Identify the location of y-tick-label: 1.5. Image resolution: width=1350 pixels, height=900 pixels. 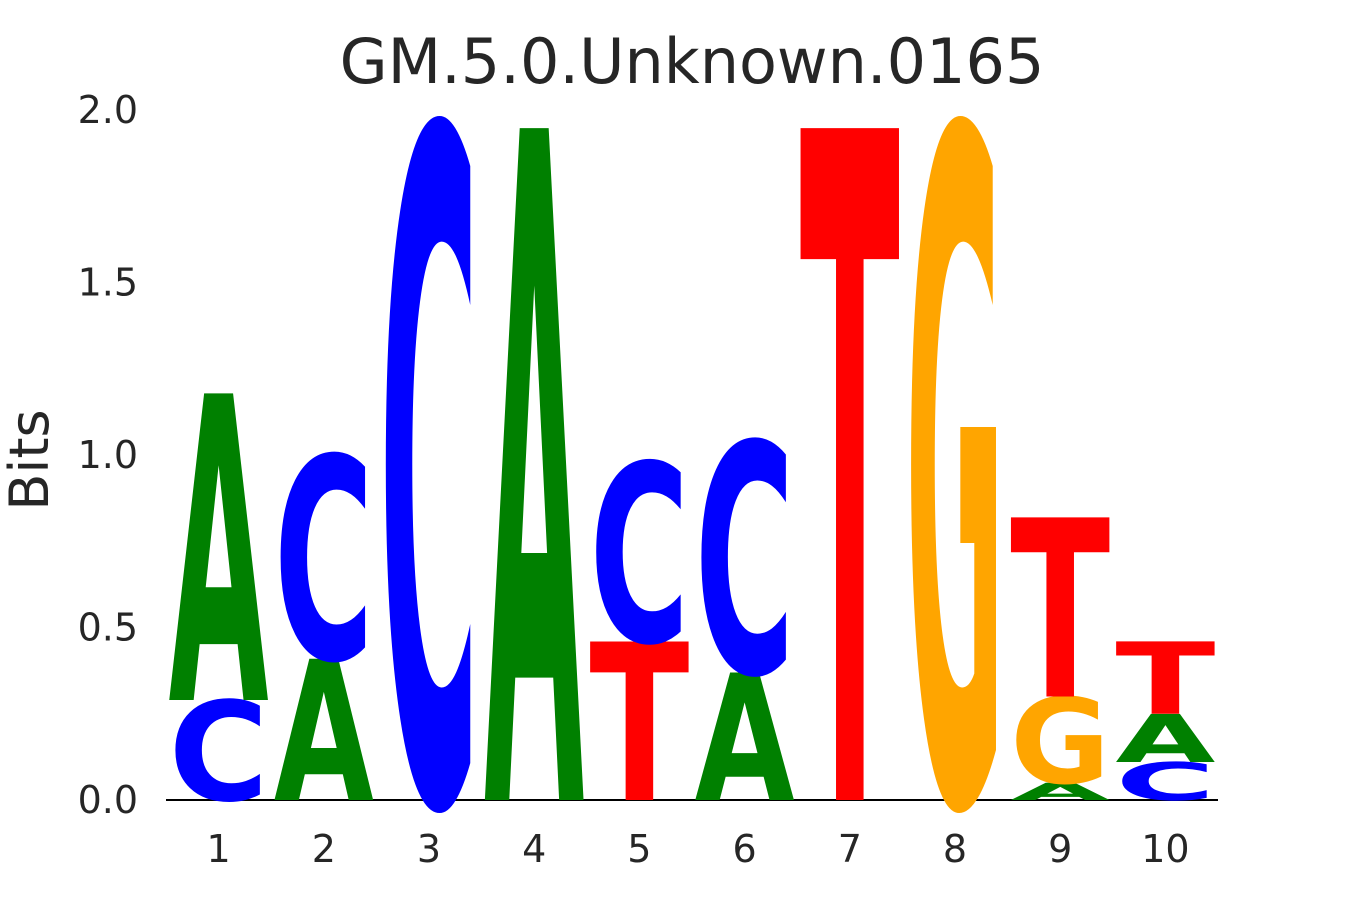
(108, 283).